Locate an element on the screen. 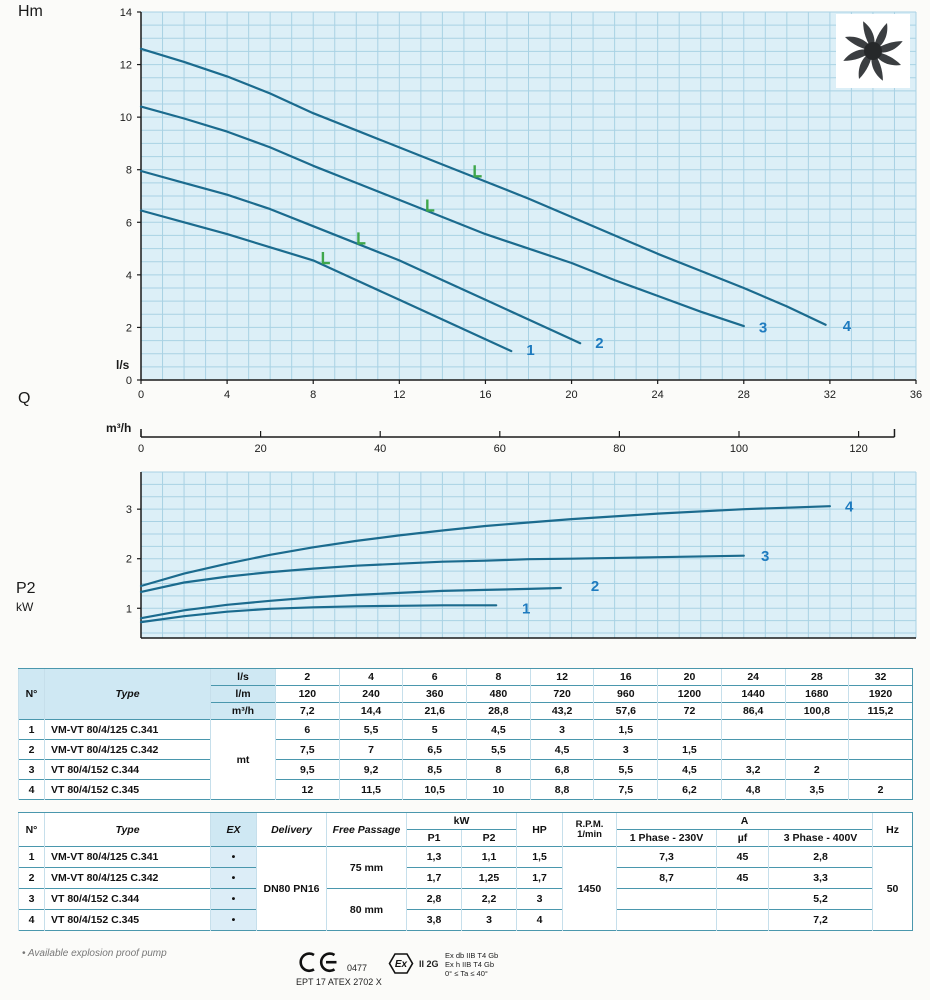 The height and width of the screenshot is (1000, 930). head-value: 1,5 is located at coordinates (689, 749).